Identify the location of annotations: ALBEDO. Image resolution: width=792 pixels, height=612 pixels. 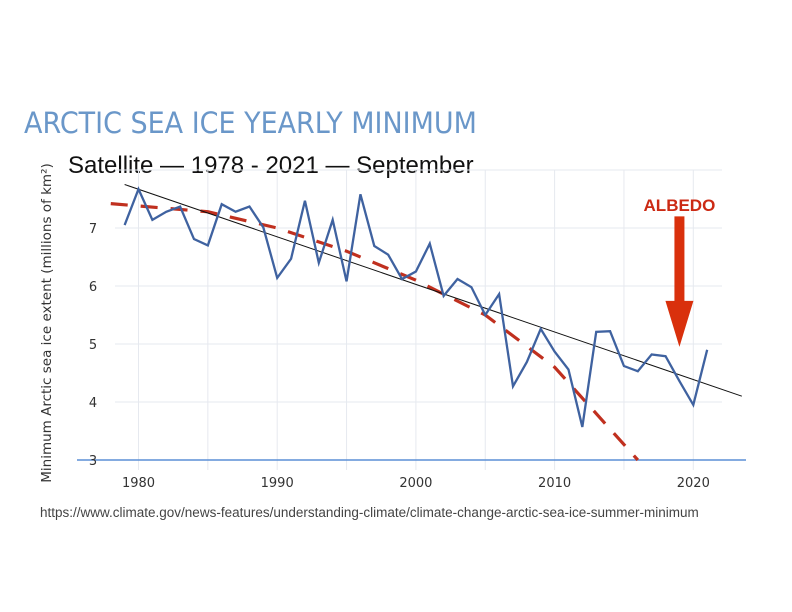
(680, 271).